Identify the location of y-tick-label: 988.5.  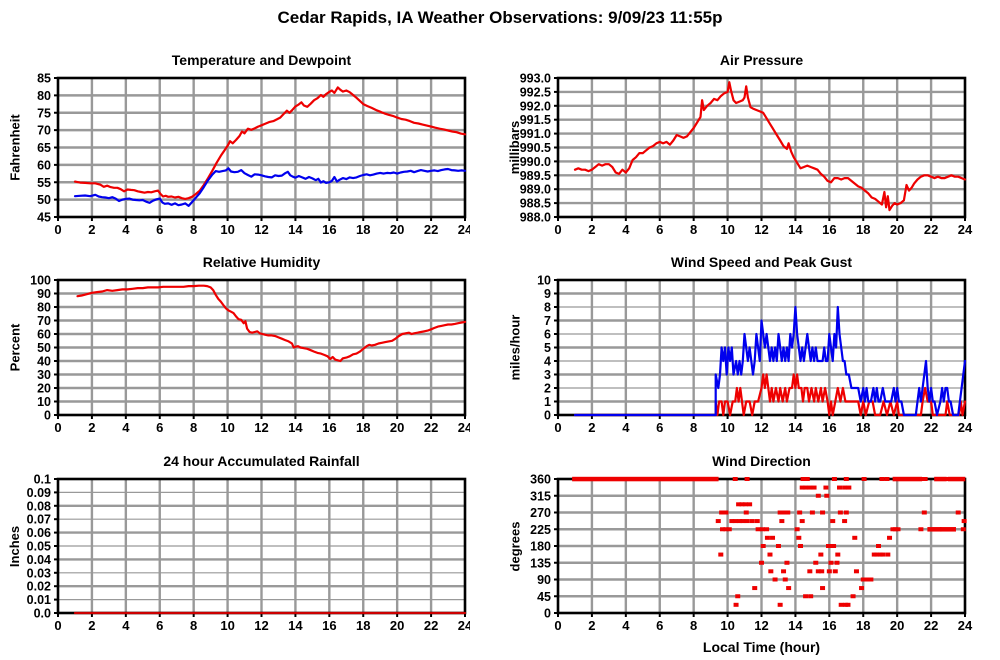
(535, 204).